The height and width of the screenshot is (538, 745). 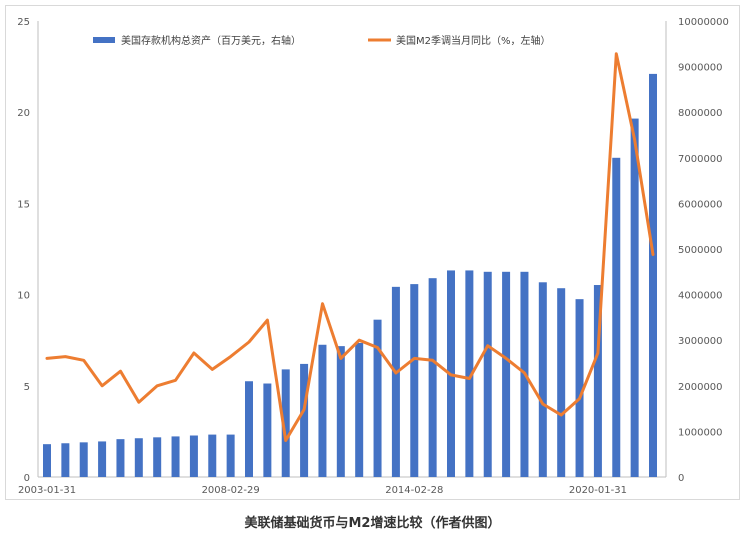 What do you see at coordinates (473, 40) in the screenshot?
I see `legend-line-label: 美国M2季调当月同比（%，左轴）` at bounding box center [473, 40].